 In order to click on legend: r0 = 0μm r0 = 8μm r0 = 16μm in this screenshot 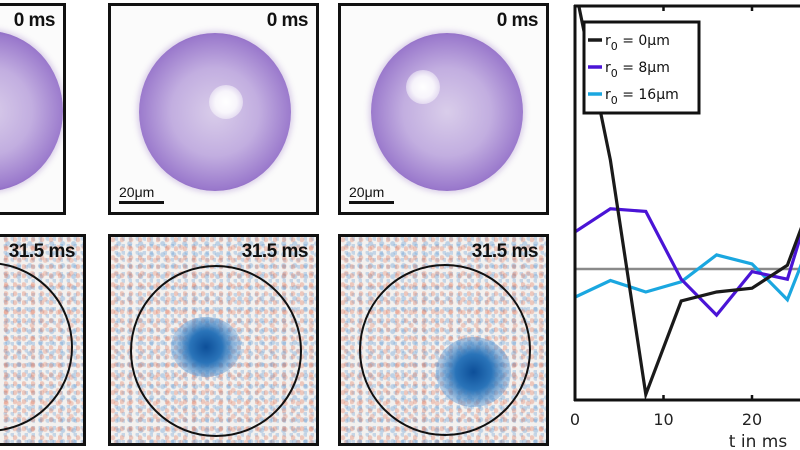, I will do `click(641, 67)`.